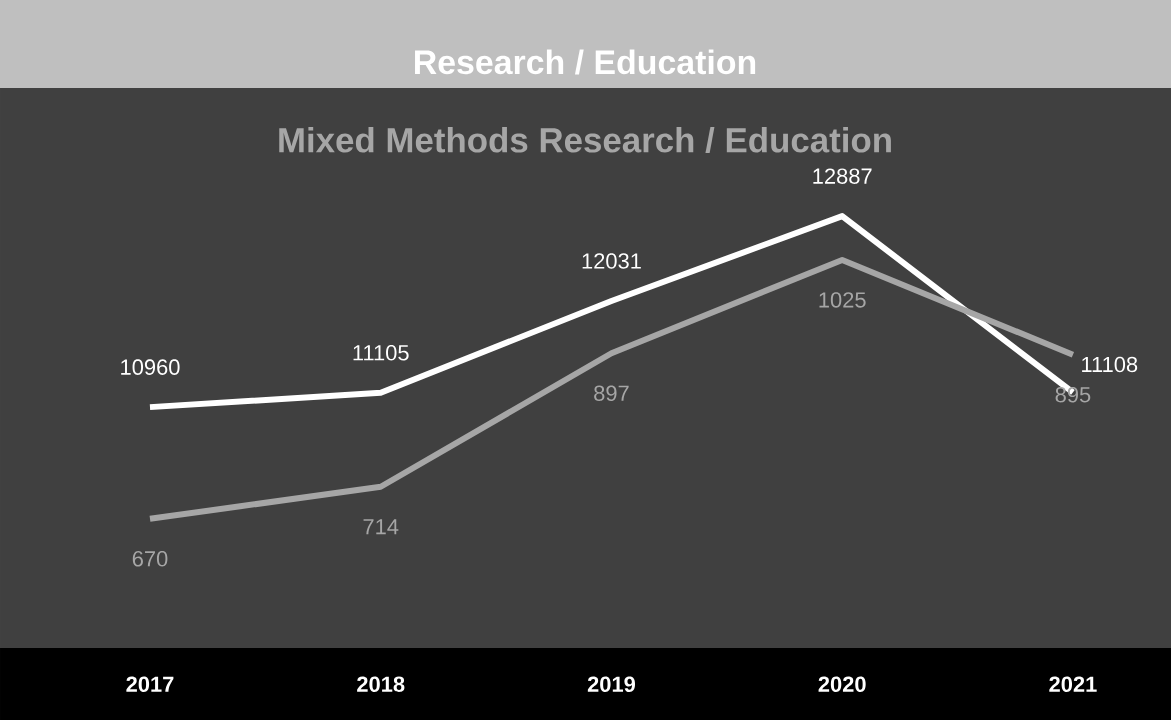 The width and height of the screenshot is (1171, 720). I want to click on x-tick-label: 2017, so click(150, 684).